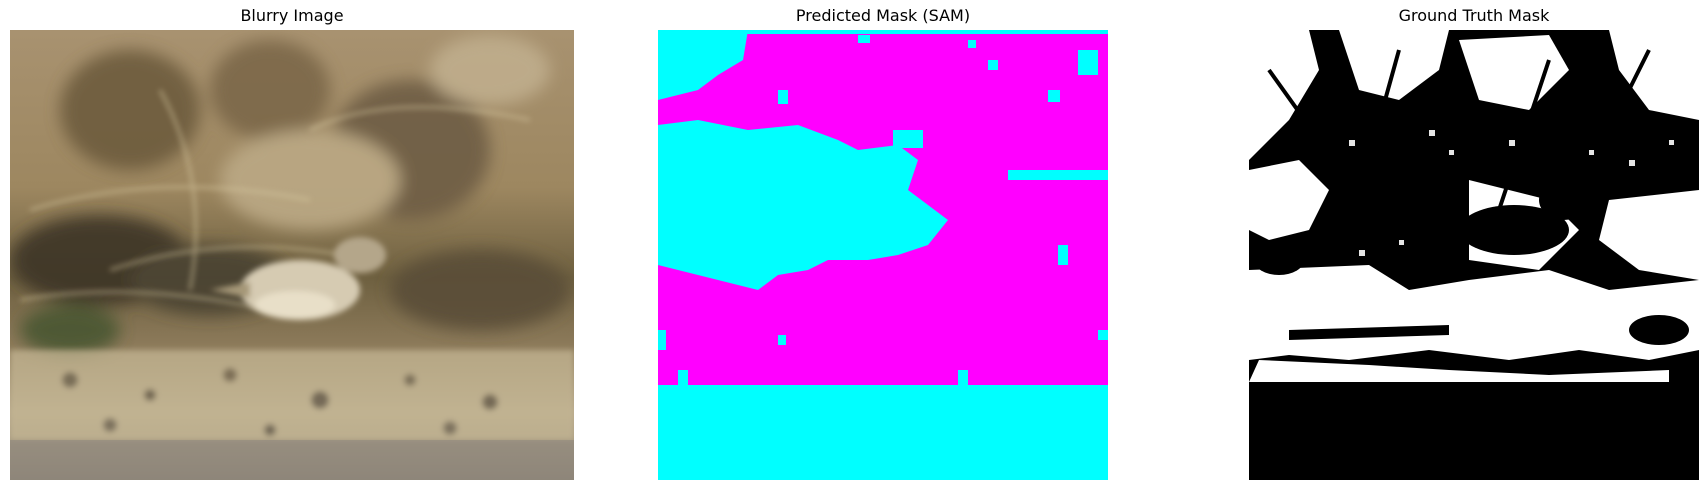 The height and width of the screenshot is (490, 1708). What do you see at coordinates (883, 15) in the screenshot?
I see `predicted-mask-title: Predicted Mask (SAM)` at bounding box center [883, 15].